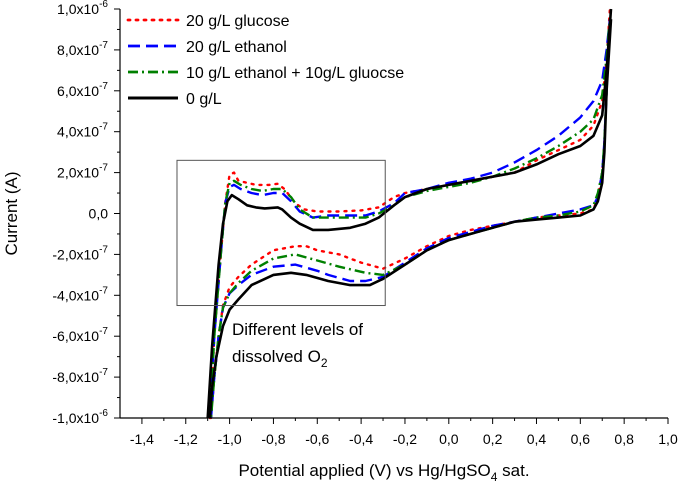  What do you see at coordinates (281, 233) in the screenshot?
I see `annotation-box` at bounding box center [281, 233].